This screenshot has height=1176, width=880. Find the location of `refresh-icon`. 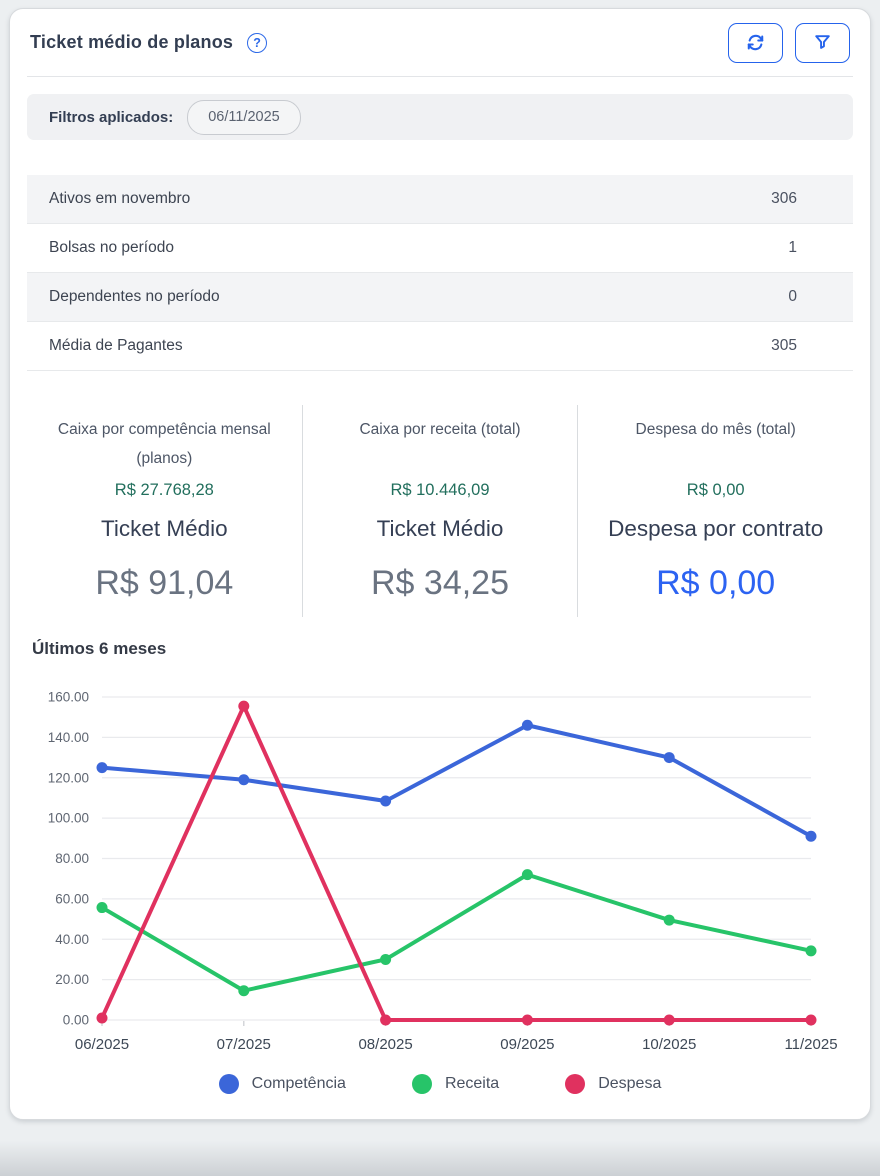

refresh-icon is located at coordinates (755, 42).